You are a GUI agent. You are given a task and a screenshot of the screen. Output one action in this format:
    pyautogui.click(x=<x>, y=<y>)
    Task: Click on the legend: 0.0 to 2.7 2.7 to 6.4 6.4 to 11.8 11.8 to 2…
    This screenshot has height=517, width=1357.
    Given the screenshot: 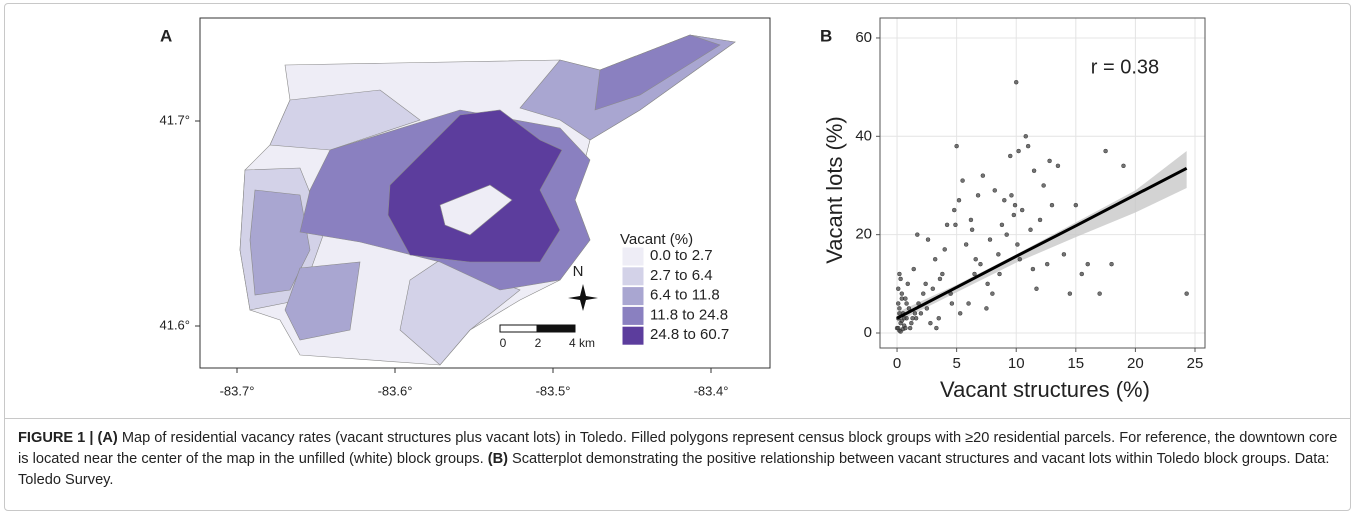 What is the action you would take?
    pyautogui.click(x=675, y=296)
    